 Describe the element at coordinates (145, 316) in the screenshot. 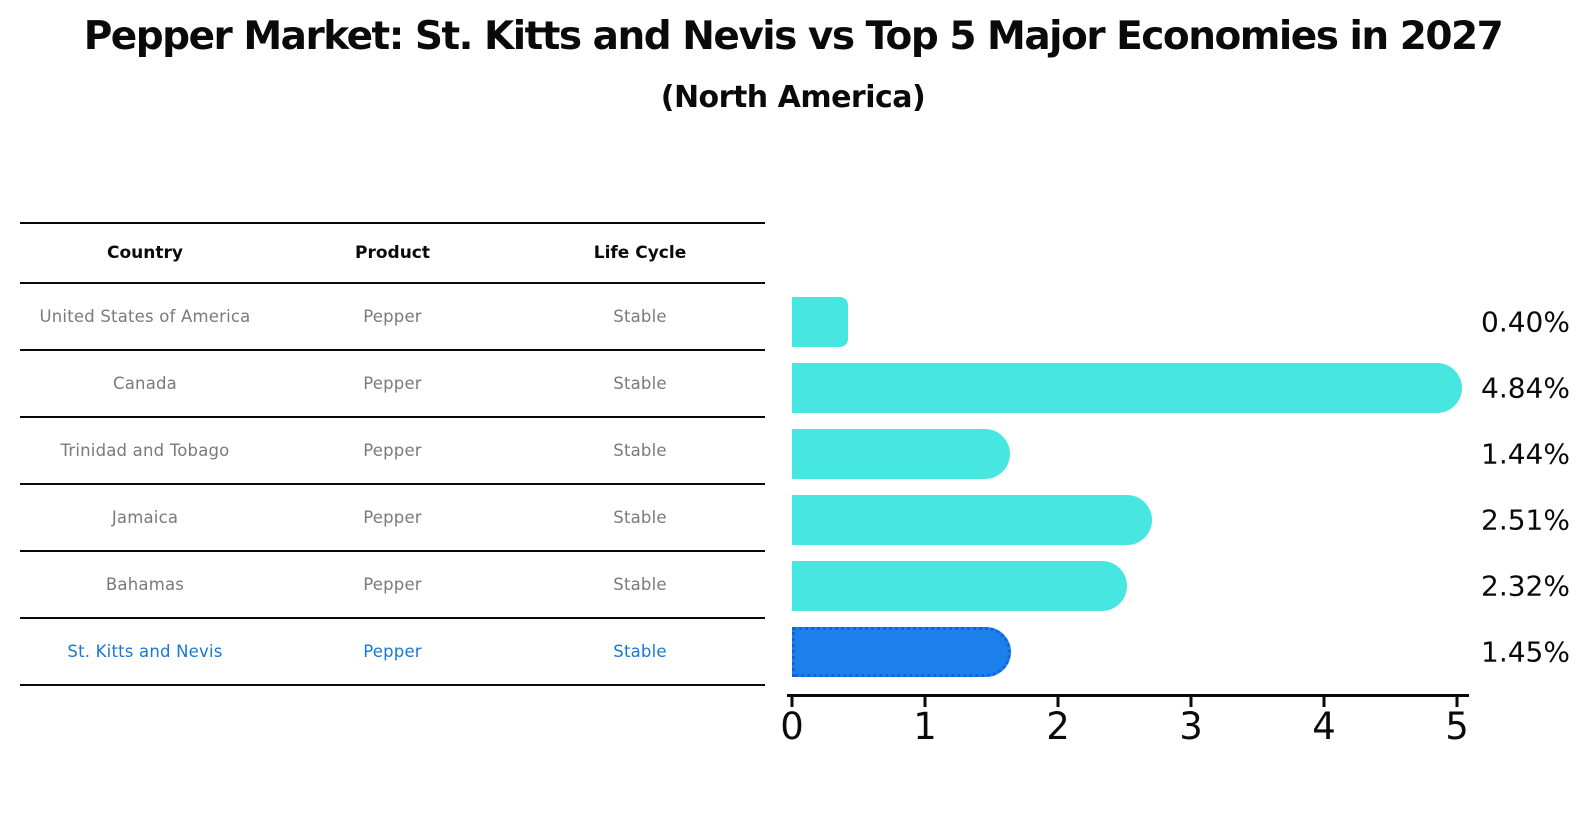

I see `cell-country: United States of America` at that location.